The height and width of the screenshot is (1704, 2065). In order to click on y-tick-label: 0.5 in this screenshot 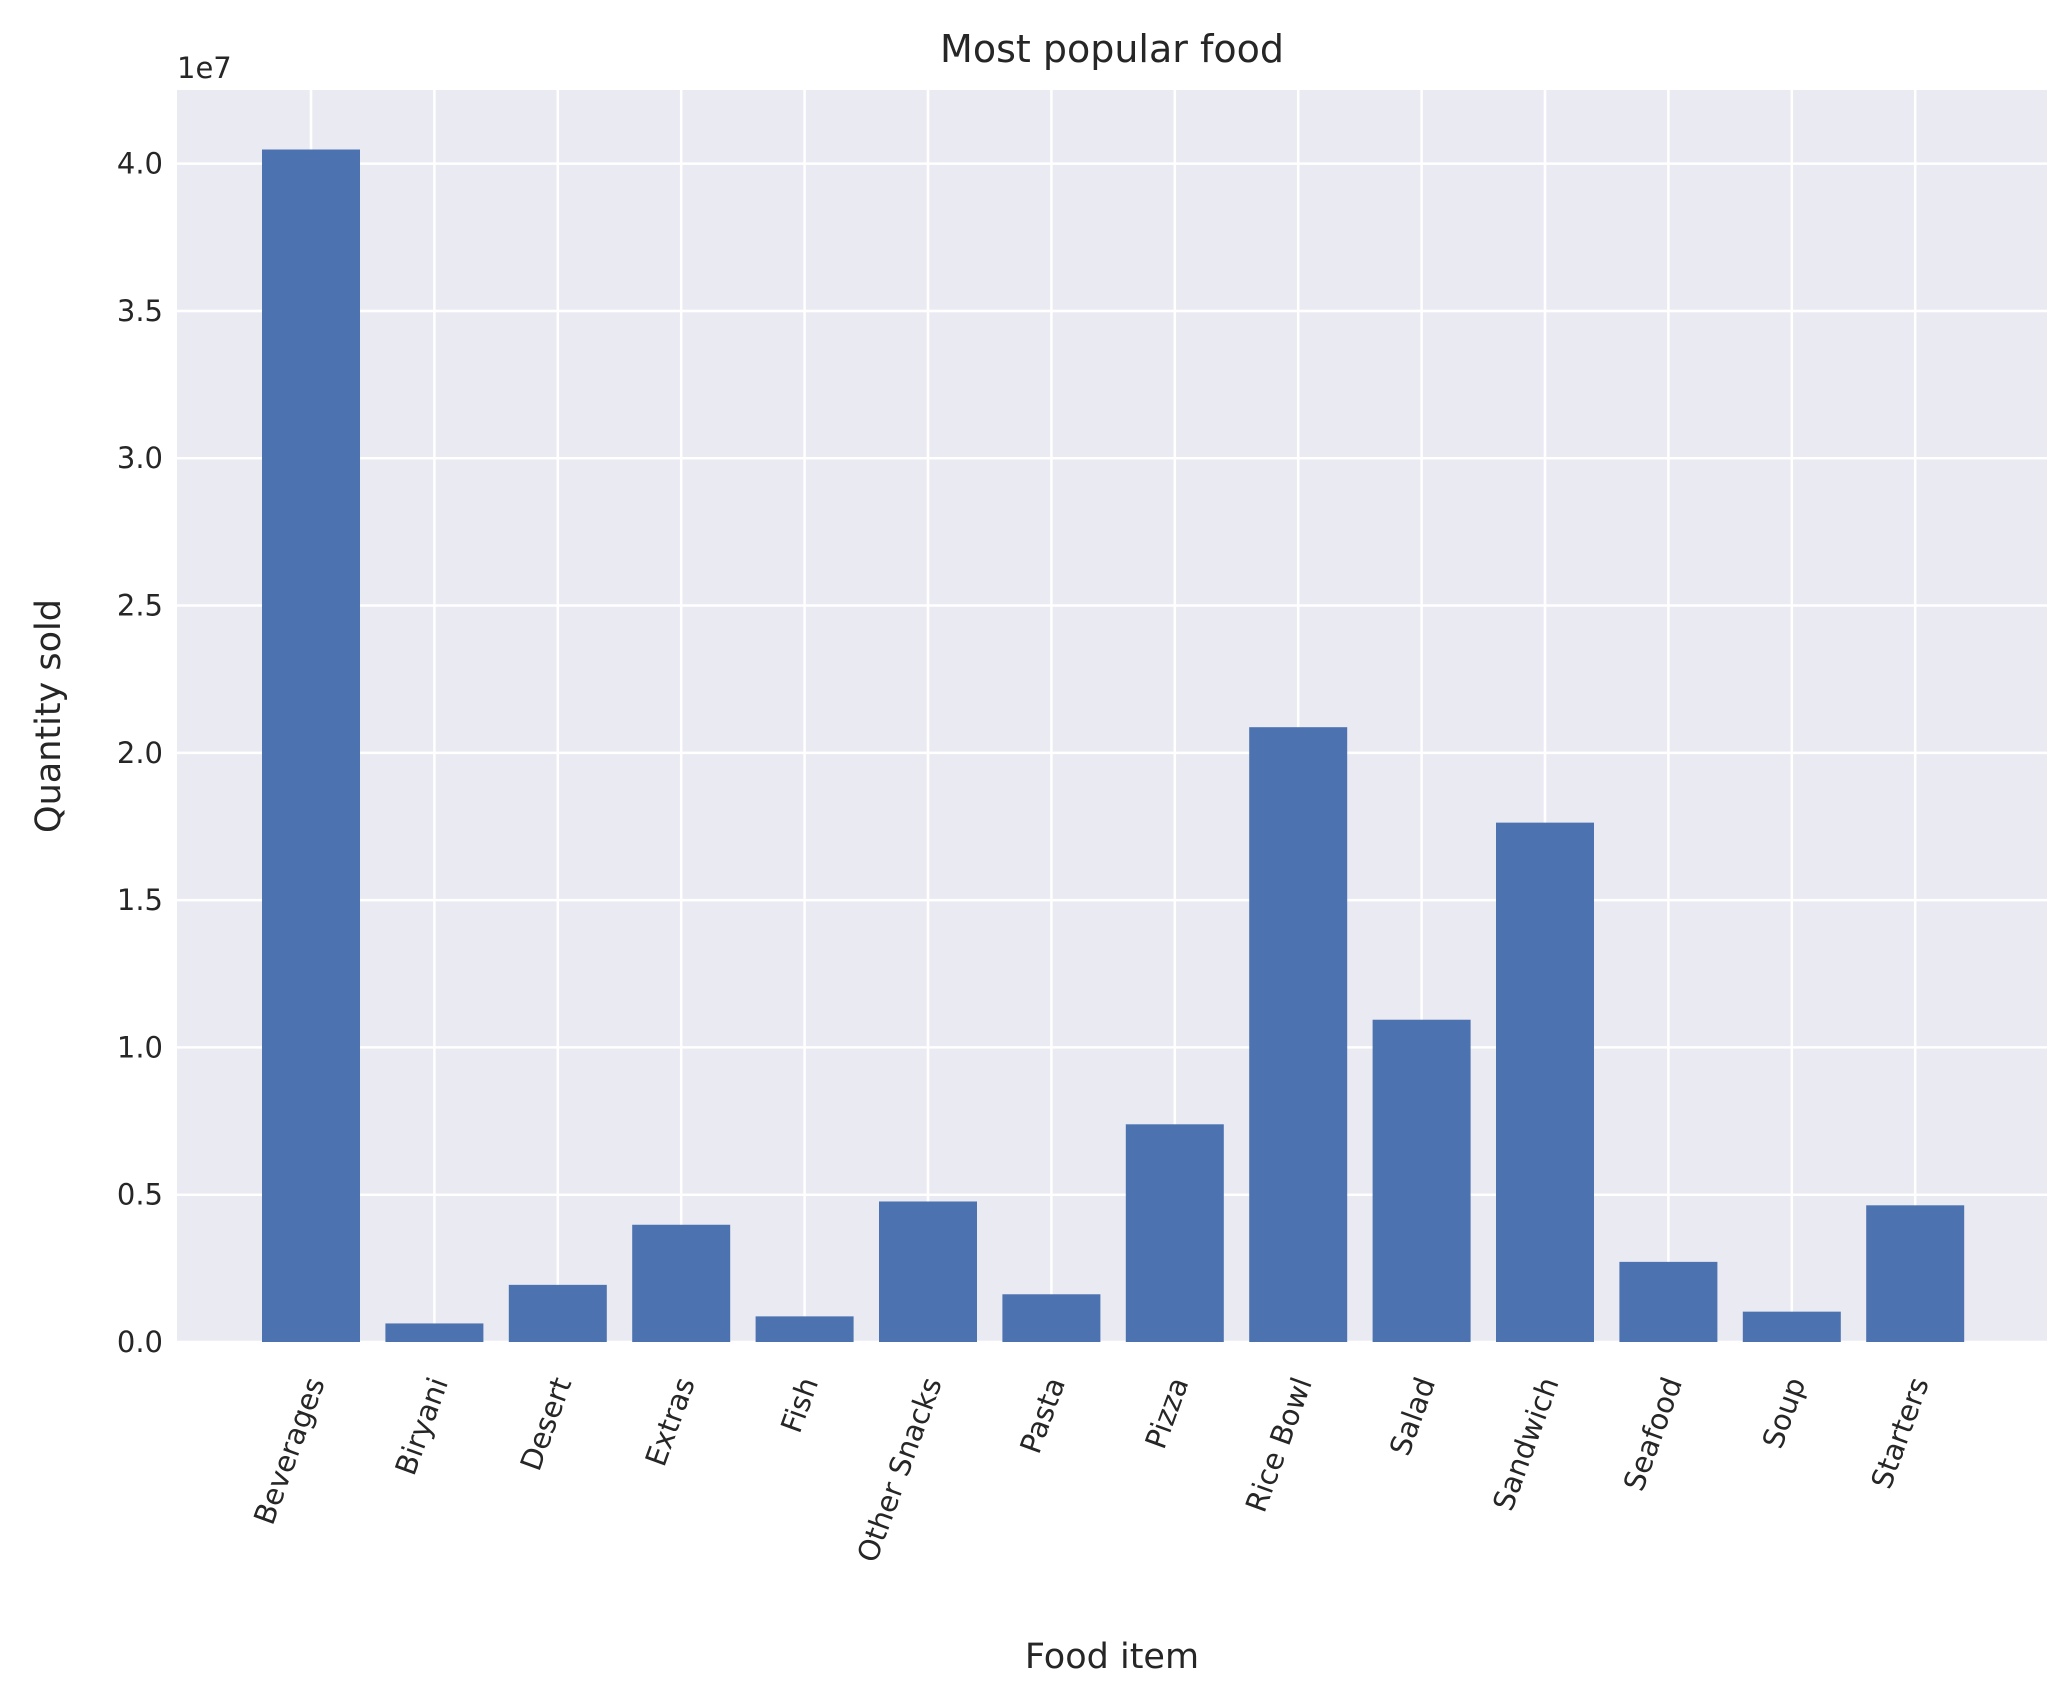, I will do `click(140, 1195)`.